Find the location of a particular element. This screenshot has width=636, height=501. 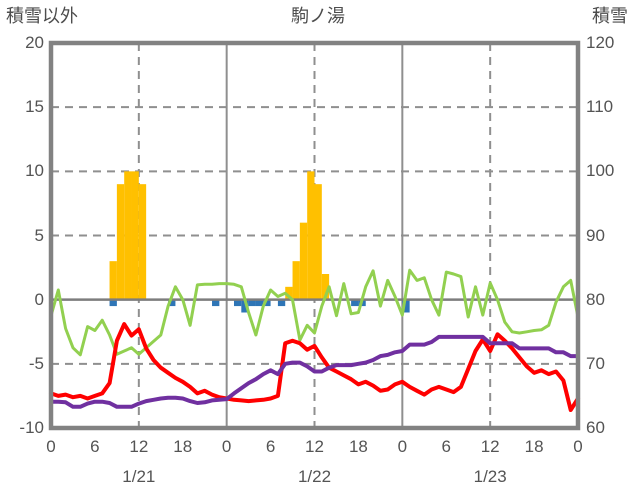

purple-line is located at coordinates (314, 371).